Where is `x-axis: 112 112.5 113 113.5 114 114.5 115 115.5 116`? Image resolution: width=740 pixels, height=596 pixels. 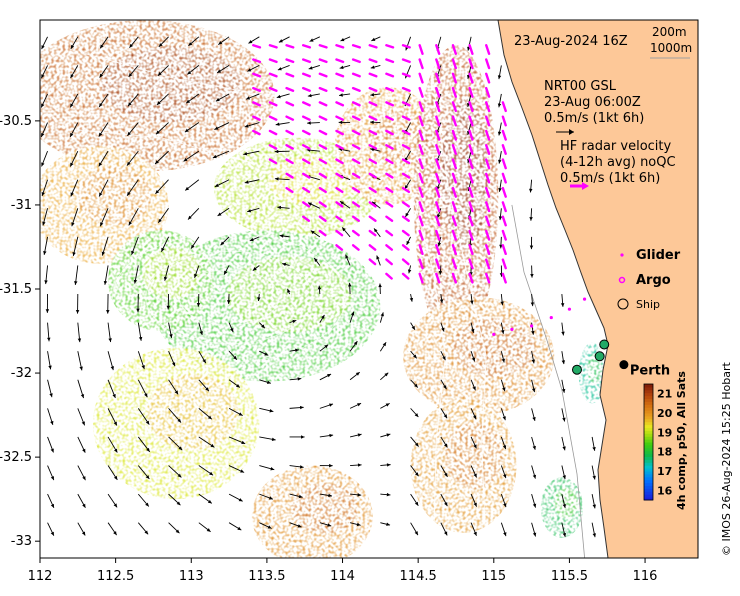
x-axis: 112 112.5 113 113.5 114 114.5 115 115.5 116 is located at coordinates (343, 571).